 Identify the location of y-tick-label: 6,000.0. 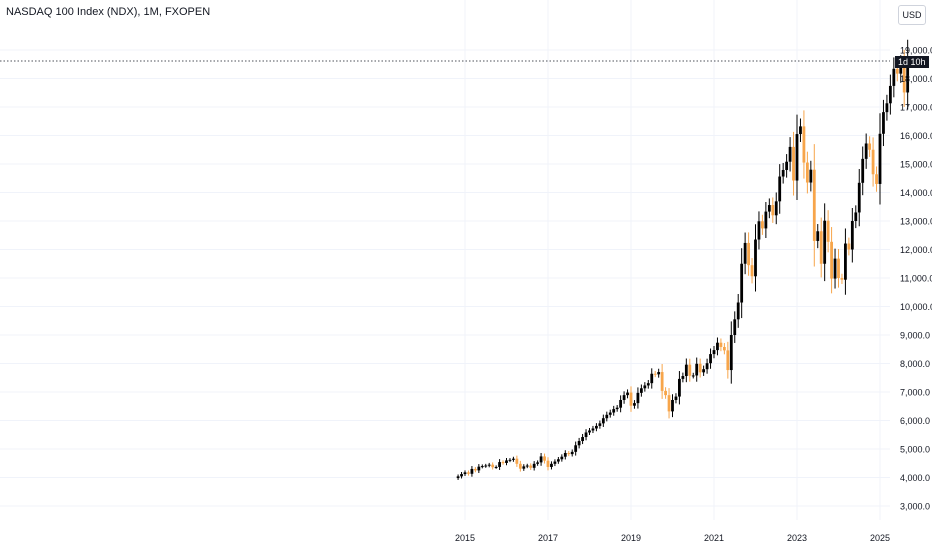
(915, 421).